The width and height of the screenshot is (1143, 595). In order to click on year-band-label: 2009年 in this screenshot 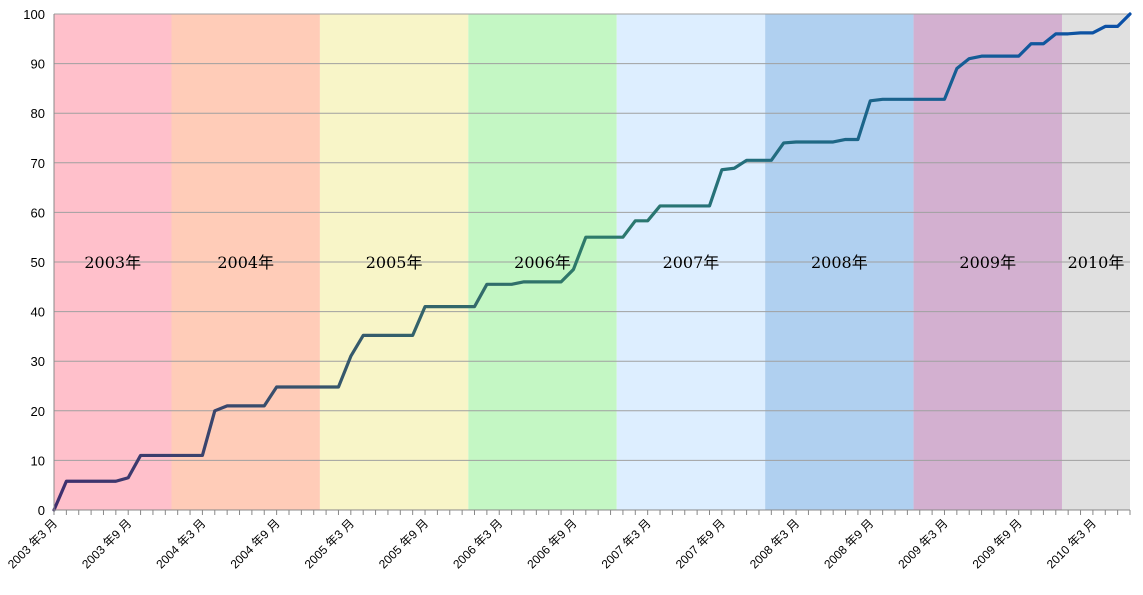, I will do `click(987, 262)`.